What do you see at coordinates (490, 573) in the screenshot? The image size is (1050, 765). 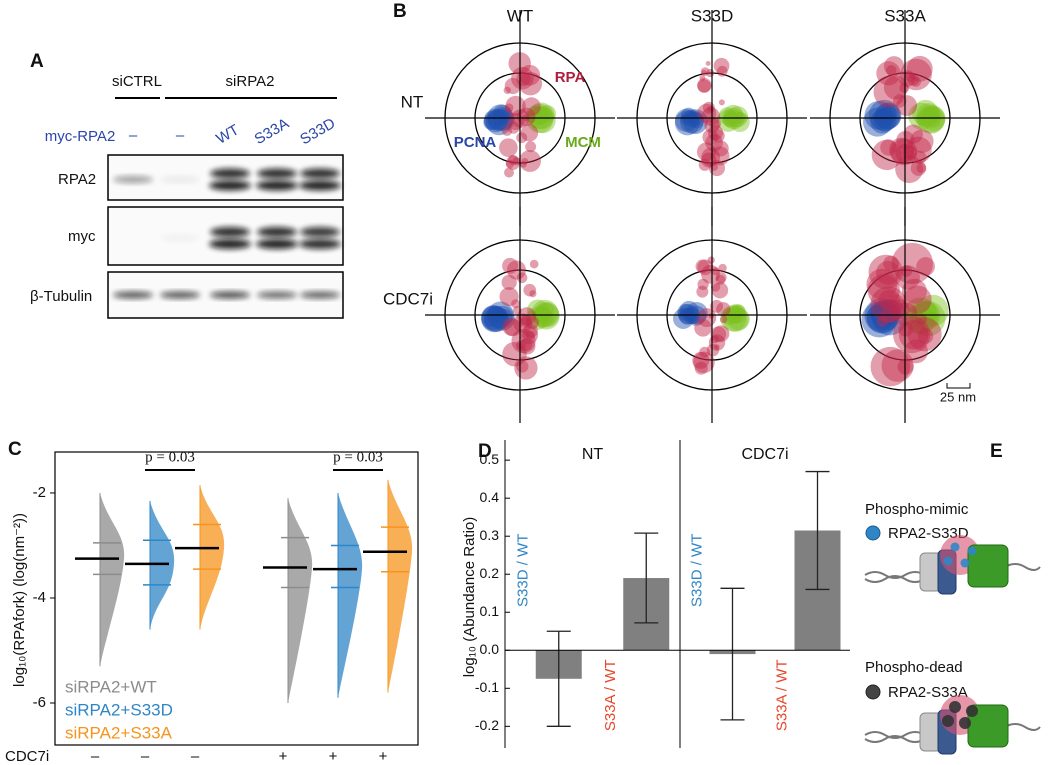 I see `y-tick-label: 0.2` at bounding box center [490, 573].